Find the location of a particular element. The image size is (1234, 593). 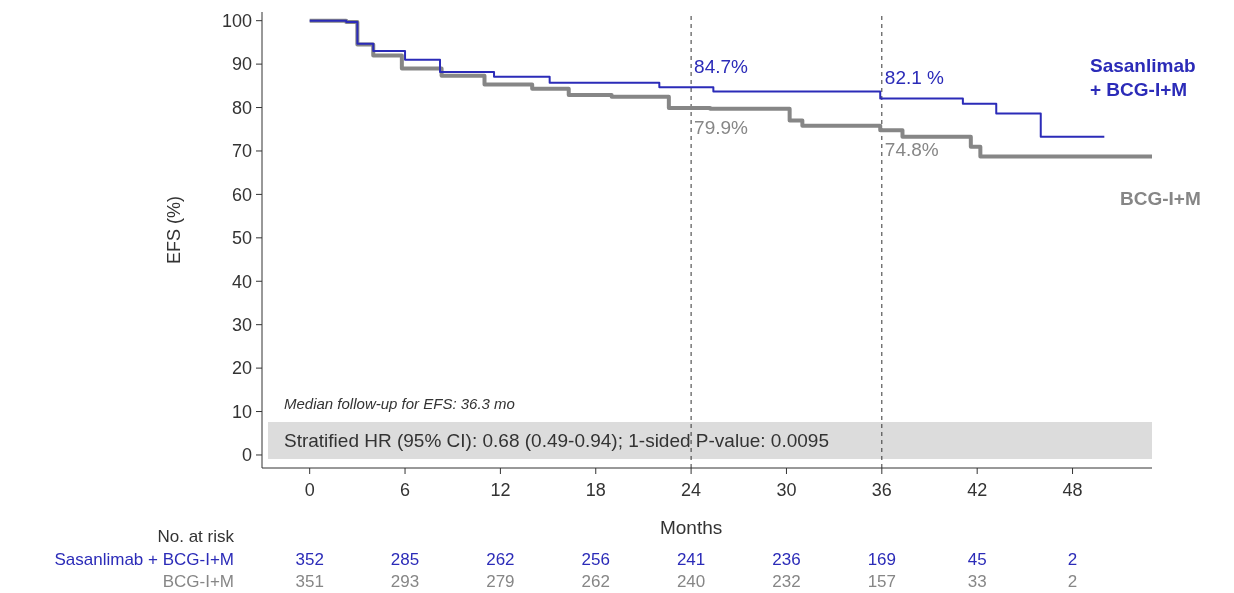

y-tick-label: 100 is located at coordinates (236, 20).